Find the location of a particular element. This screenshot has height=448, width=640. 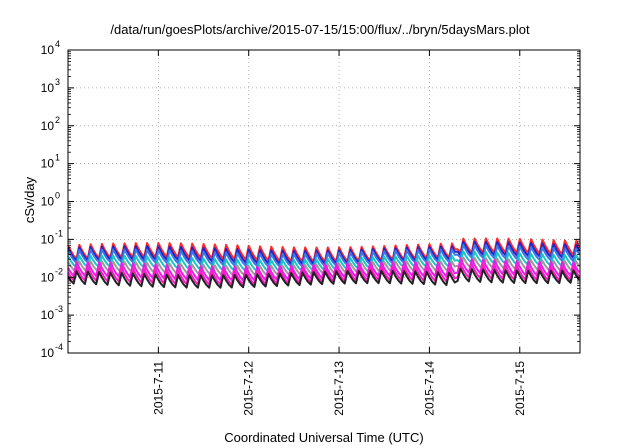

y-tick-exponent: 2 is located at coordinates (57, 120).